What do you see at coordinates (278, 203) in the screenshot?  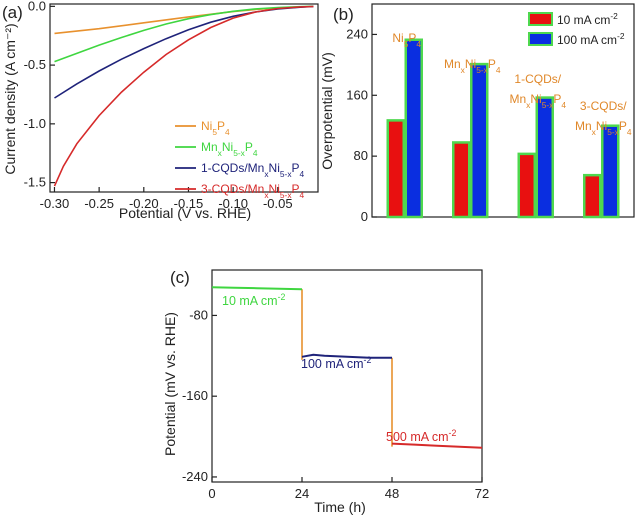 I see `panel-a-x-tick-label: -0.05` at bounding box center [278, 203].